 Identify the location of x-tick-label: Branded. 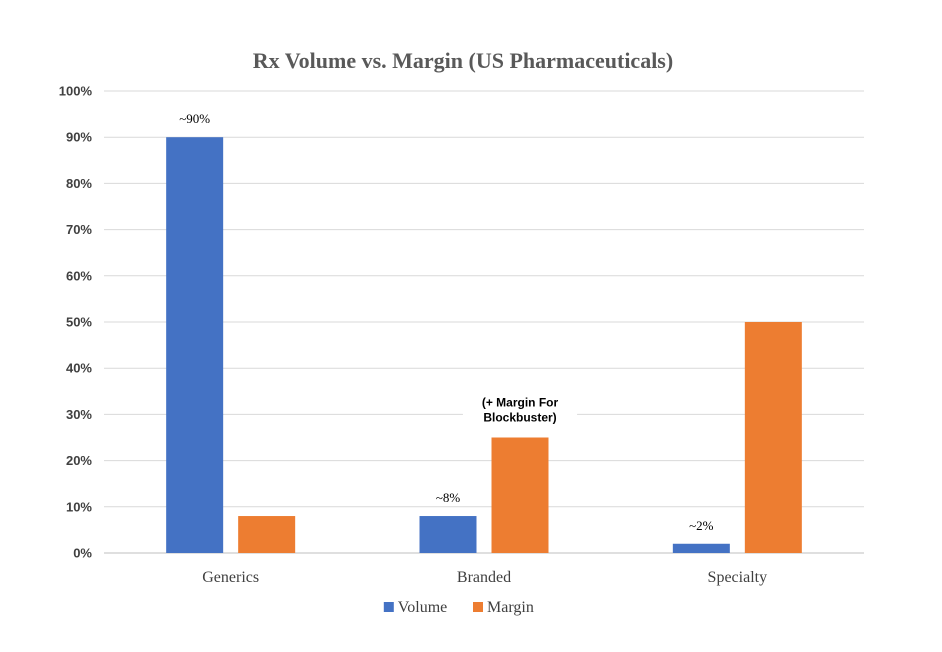
(484, 577).